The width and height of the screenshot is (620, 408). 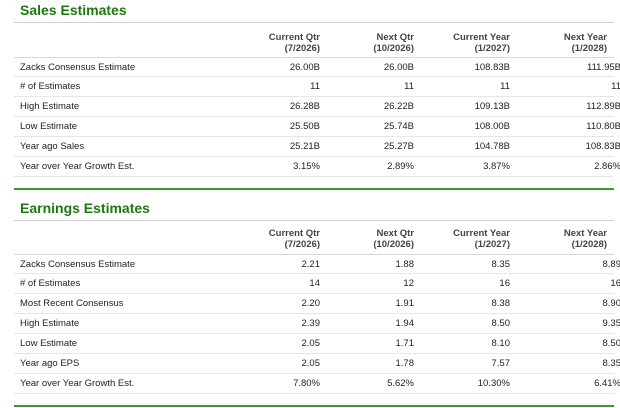 What do you see at coordinates (398, 106) in the screenshot?
I see `row-value: 26.22B` at bounding box center [398, 106].